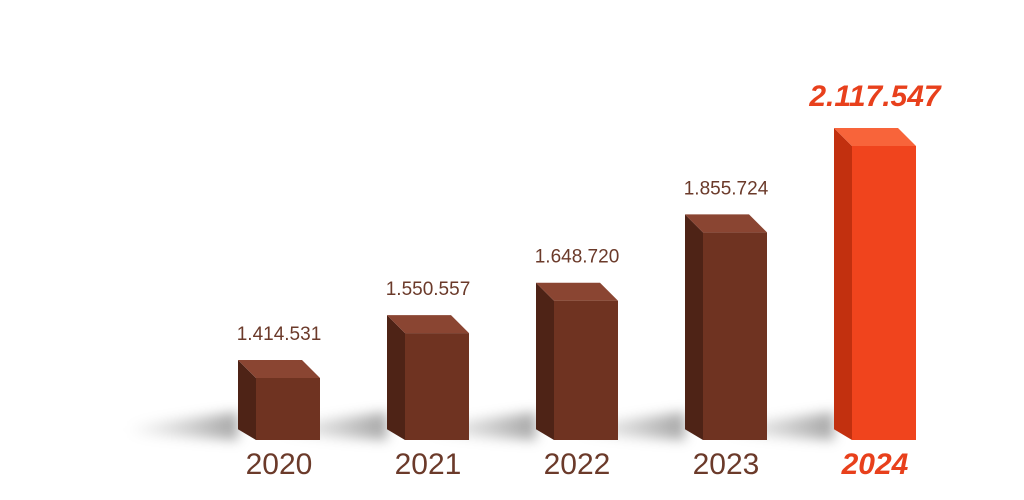 Image resolution: width=1024 pixels, height=500 pixels. I want to click on bar-front-2022, so click(586, 370).